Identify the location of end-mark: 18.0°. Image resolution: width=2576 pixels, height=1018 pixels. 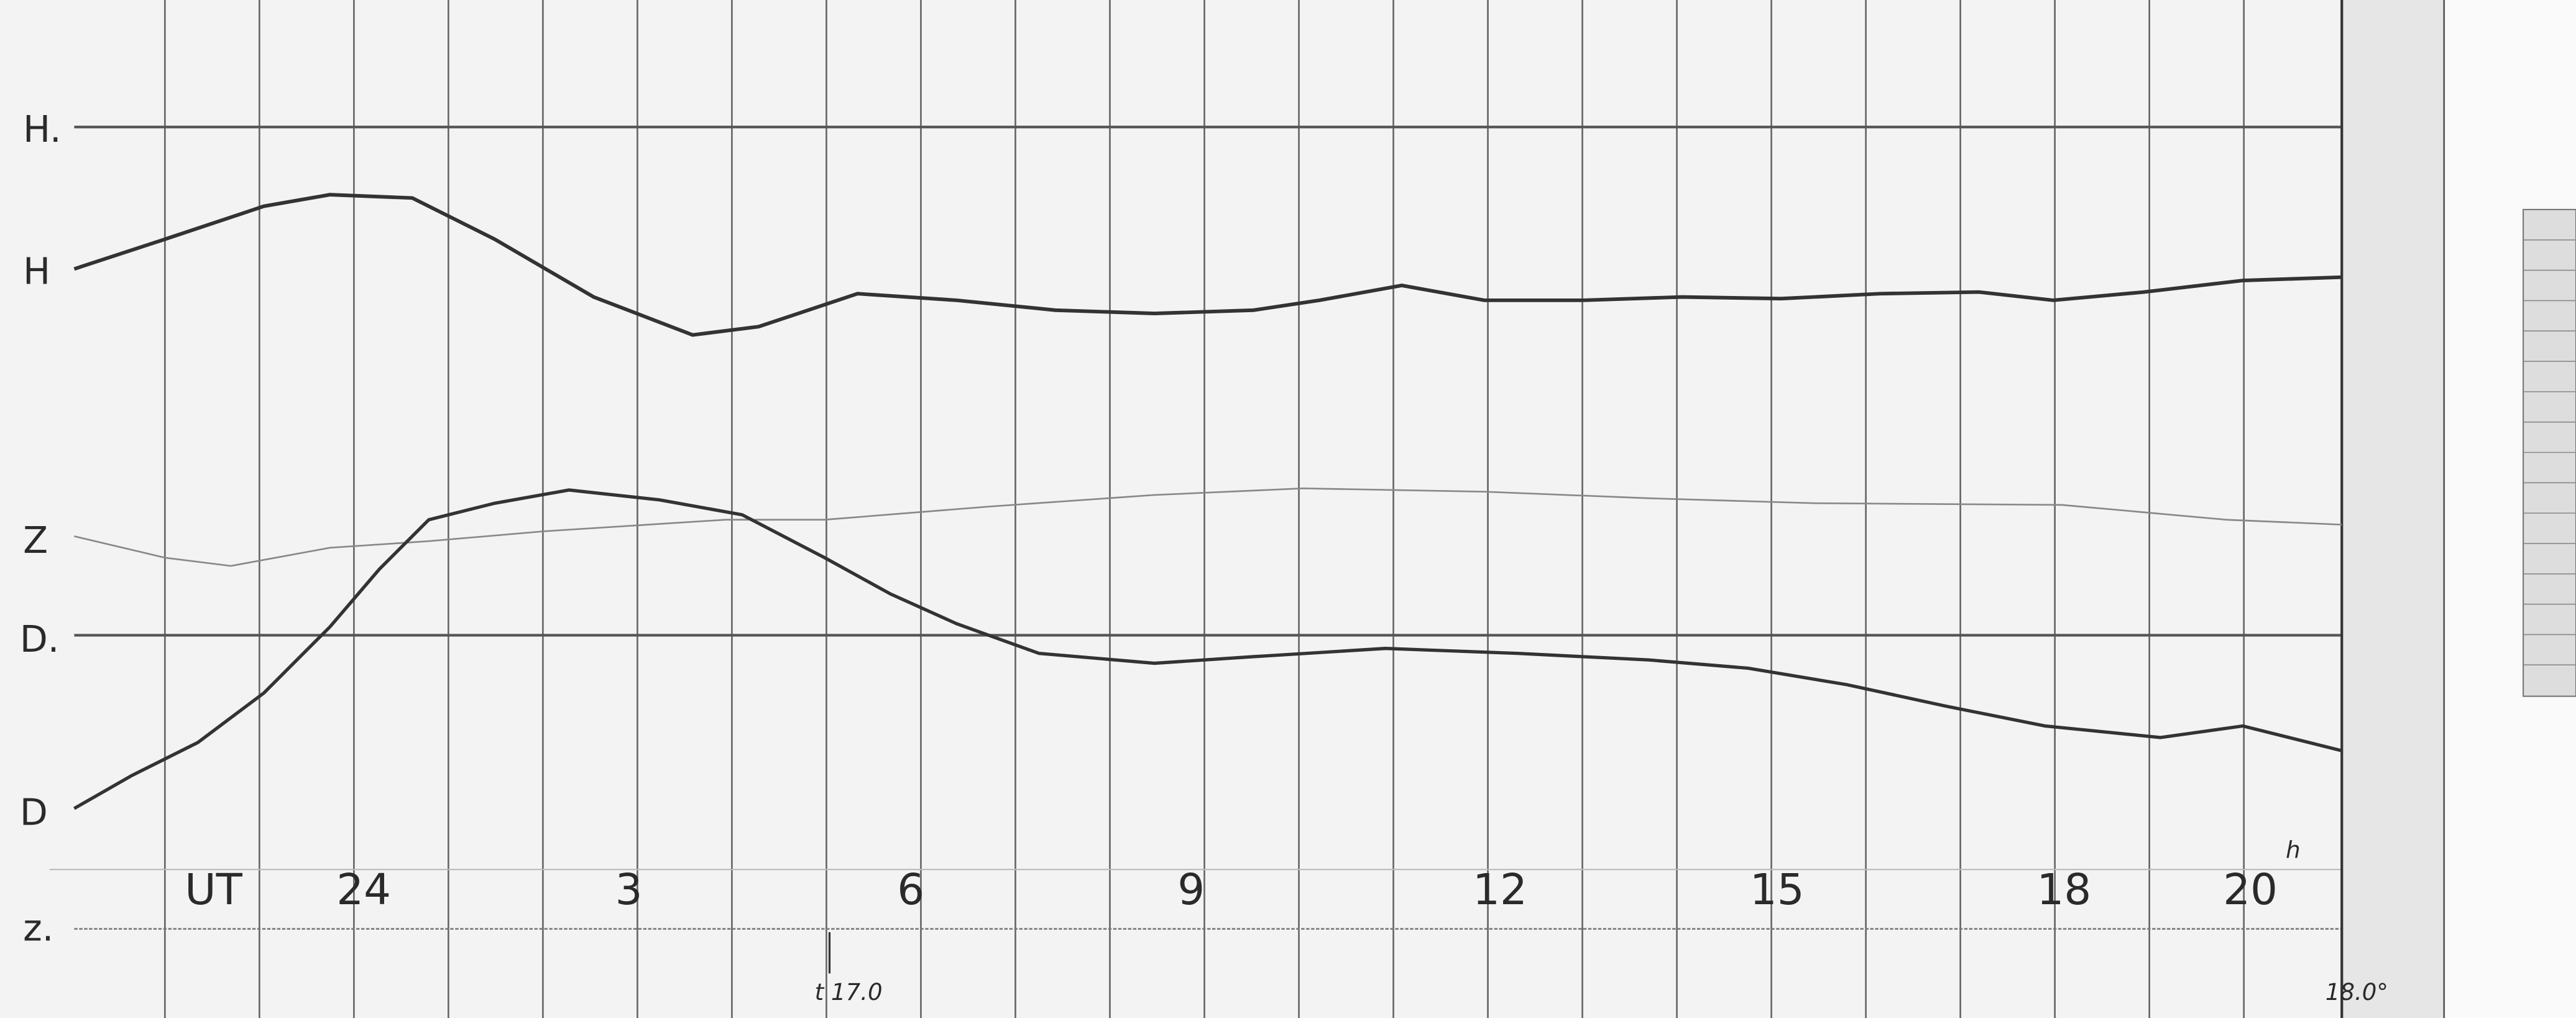
(2356, 992).